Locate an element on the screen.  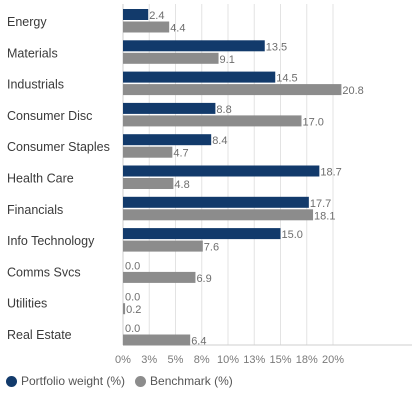
value-label-benchmark: 18.1 is located at coordinates (324, 216).